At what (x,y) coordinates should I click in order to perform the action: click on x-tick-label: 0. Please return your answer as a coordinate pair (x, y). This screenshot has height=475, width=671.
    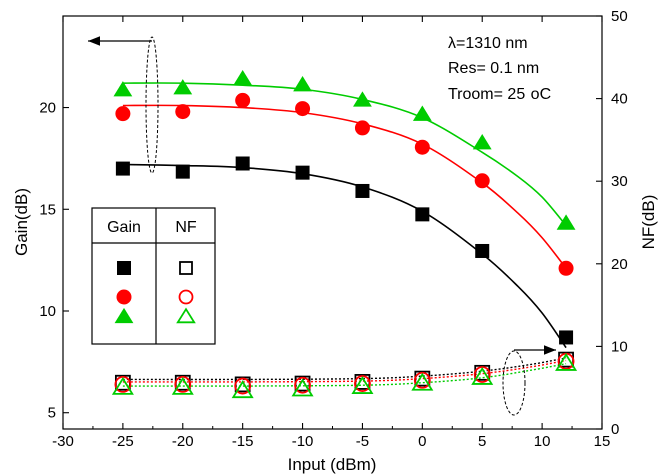
    Looking at the image, I should click on (422, 441).